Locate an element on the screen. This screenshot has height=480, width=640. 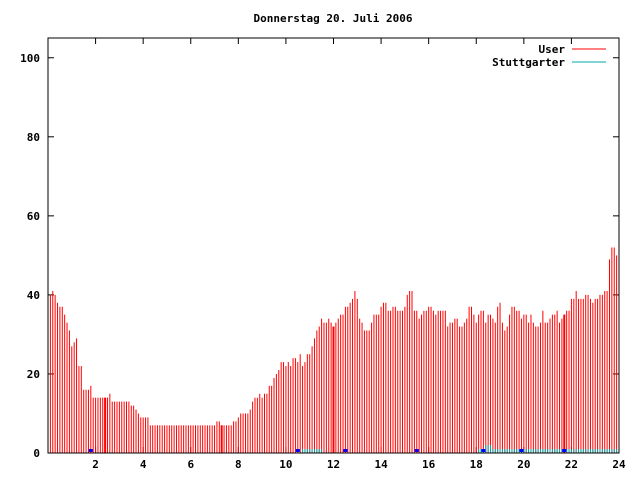
x-tick-label: 18 is located at coordinates (476, 464).